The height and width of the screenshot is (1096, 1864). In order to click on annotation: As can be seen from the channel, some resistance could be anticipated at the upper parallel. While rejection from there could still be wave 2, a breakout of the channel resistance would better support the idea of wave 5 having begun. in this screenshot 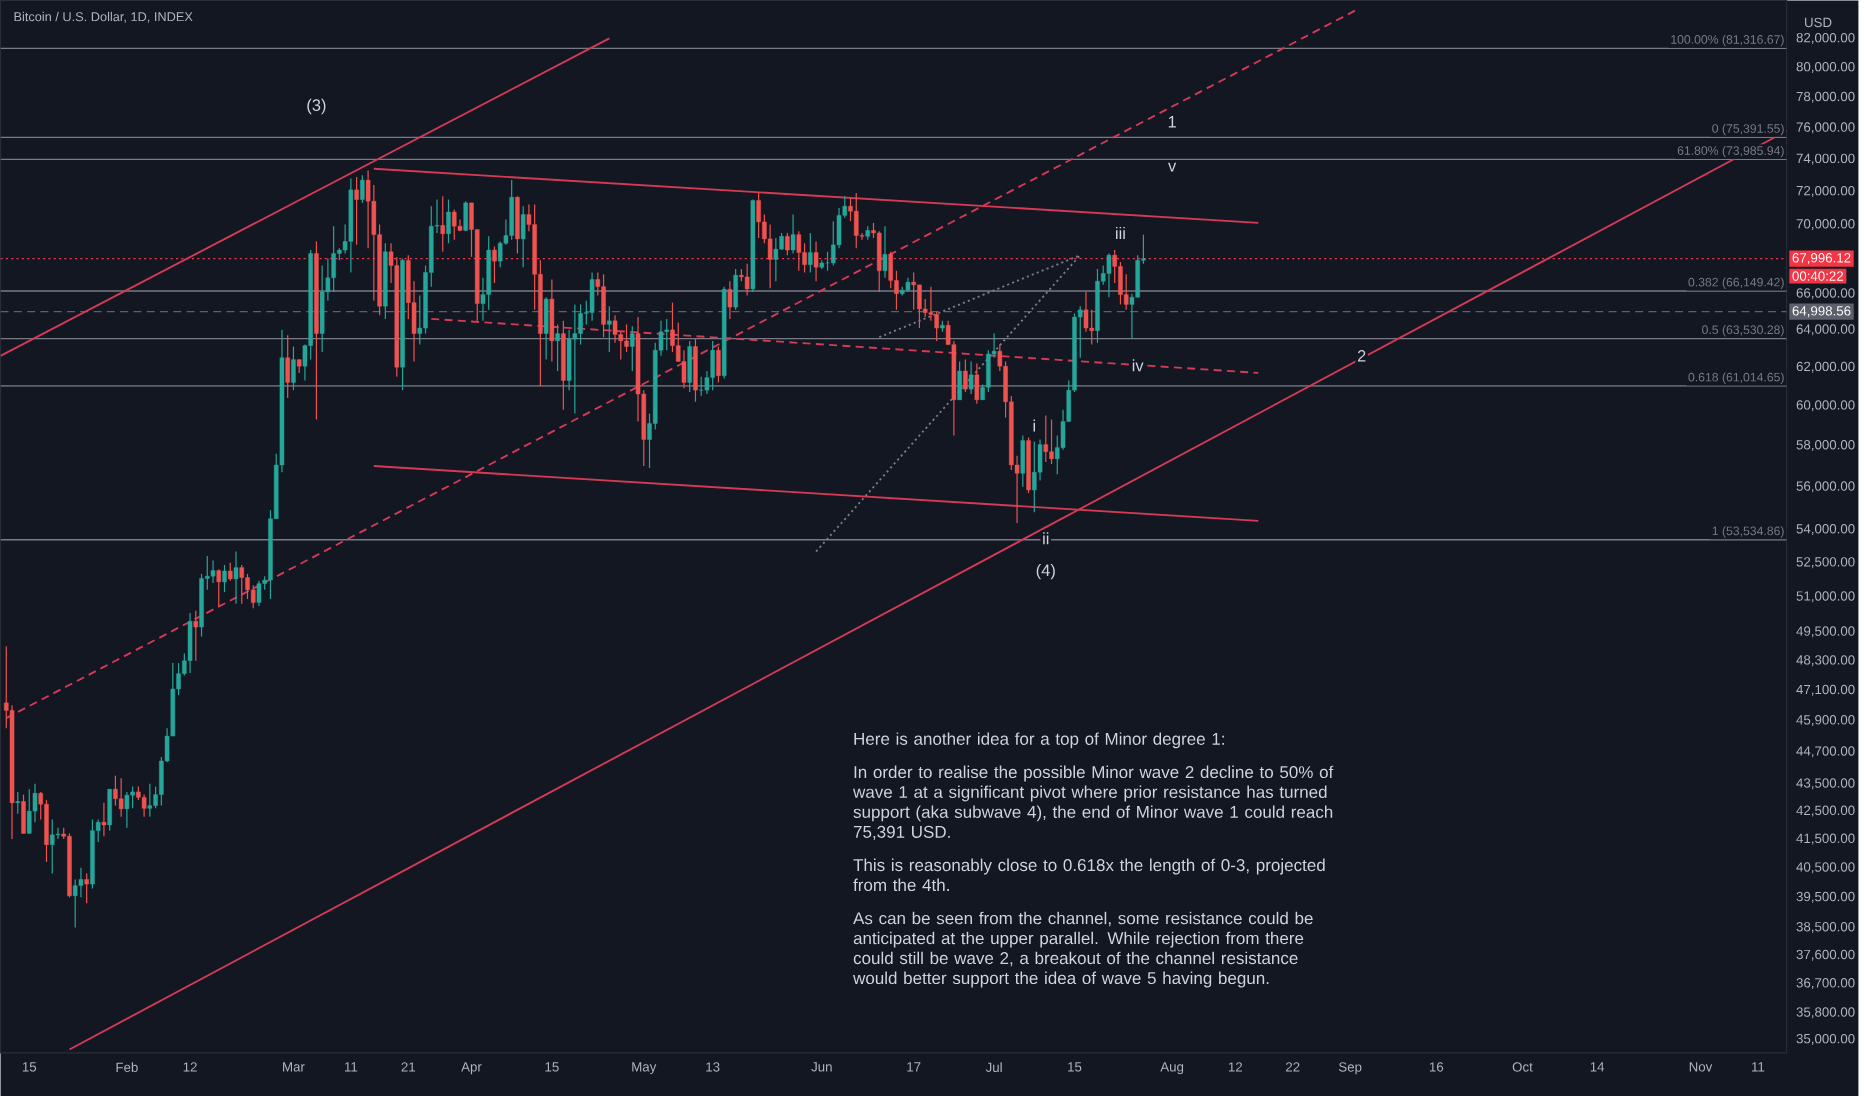, I will do `click(1083, 949)`.